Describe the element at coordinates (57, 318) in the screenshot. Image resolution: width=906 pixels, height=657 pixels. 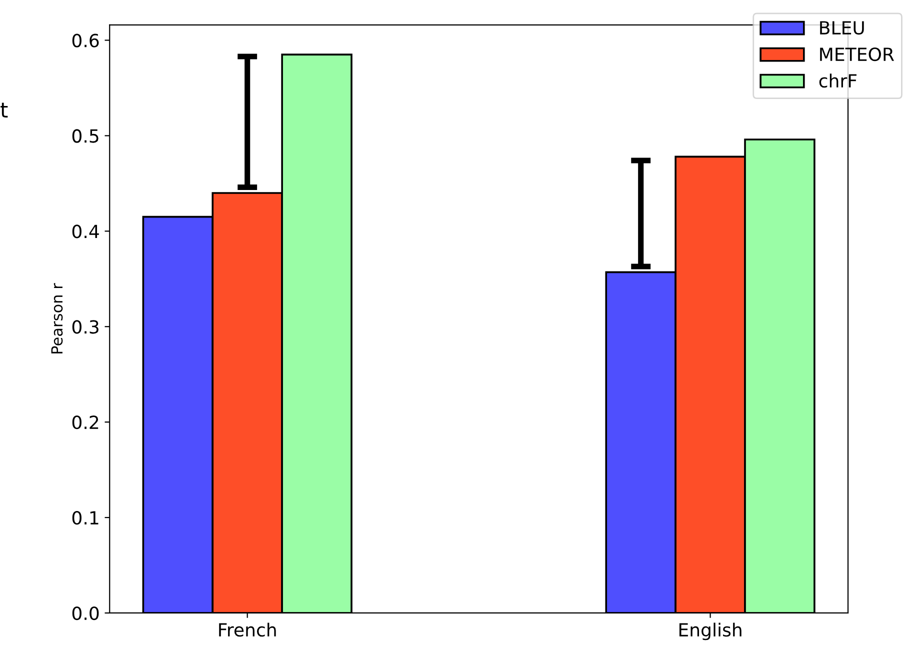
I see `y-axis-title: Pearson r` at that location.